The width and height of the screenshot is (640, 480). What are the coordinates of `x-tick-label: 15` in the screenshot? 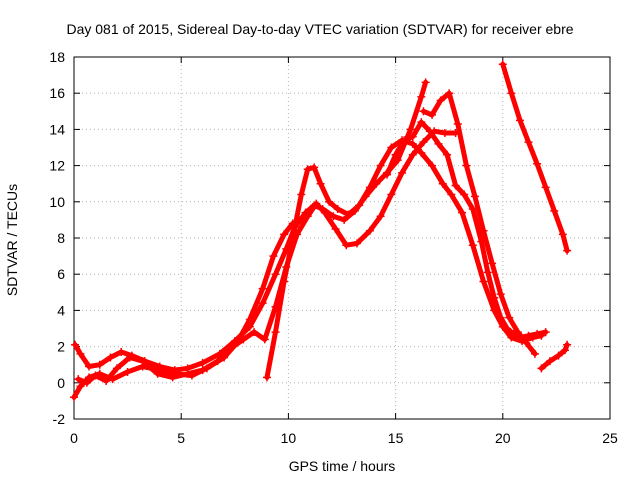 It's located at (396, 438).